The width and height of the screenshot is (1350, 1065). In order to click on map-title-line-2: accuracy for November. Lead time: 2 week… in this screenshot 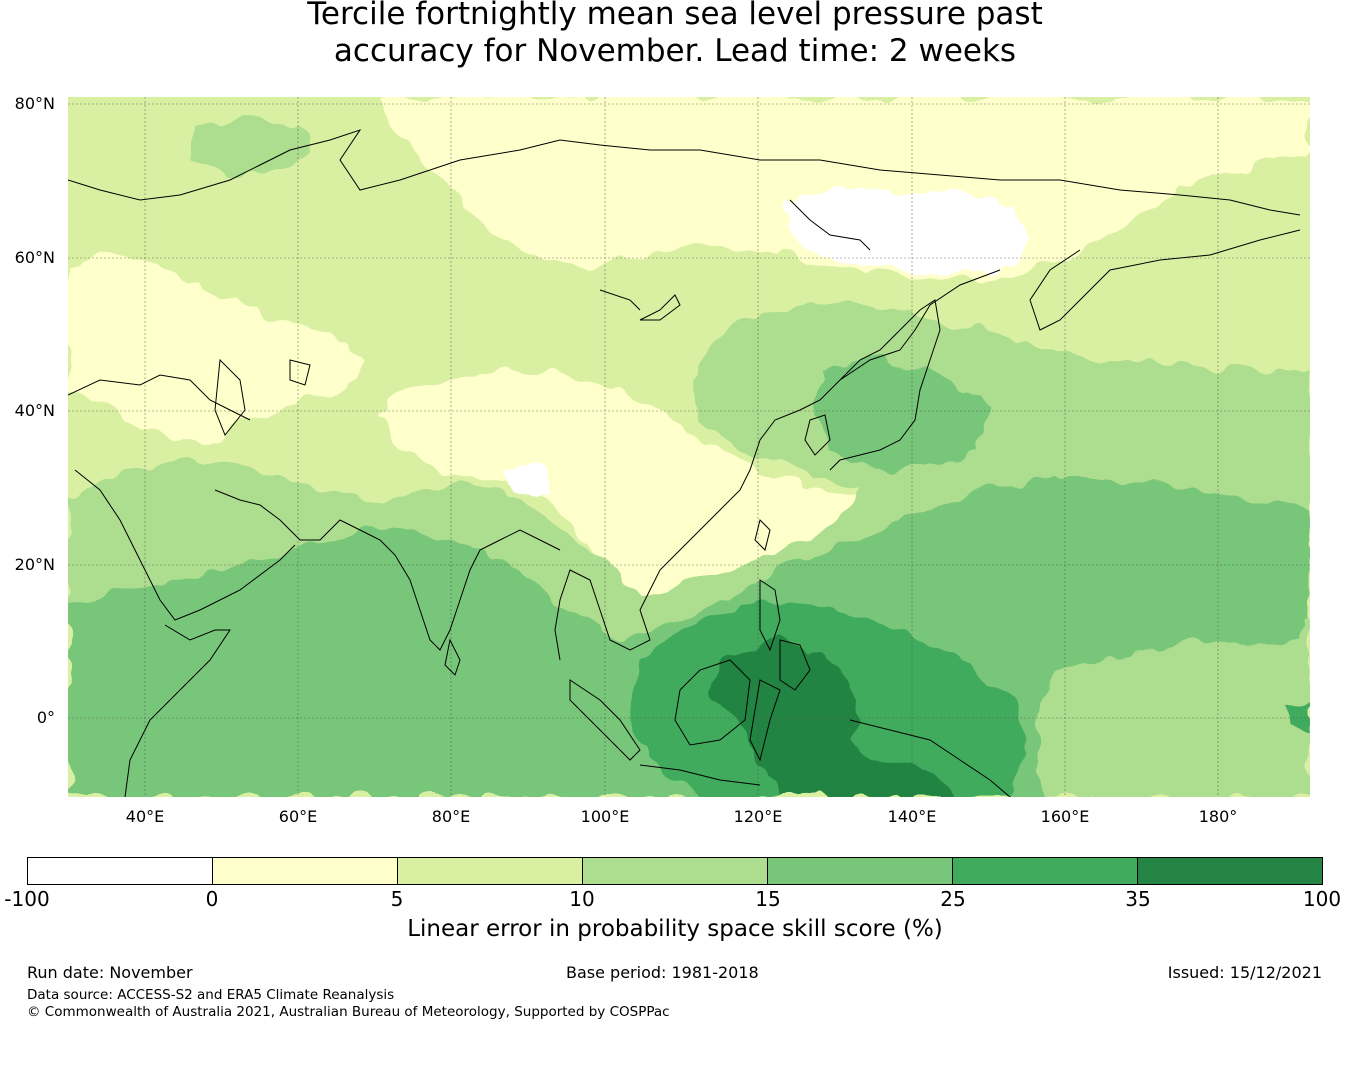, I will do `click(675, 51)`.